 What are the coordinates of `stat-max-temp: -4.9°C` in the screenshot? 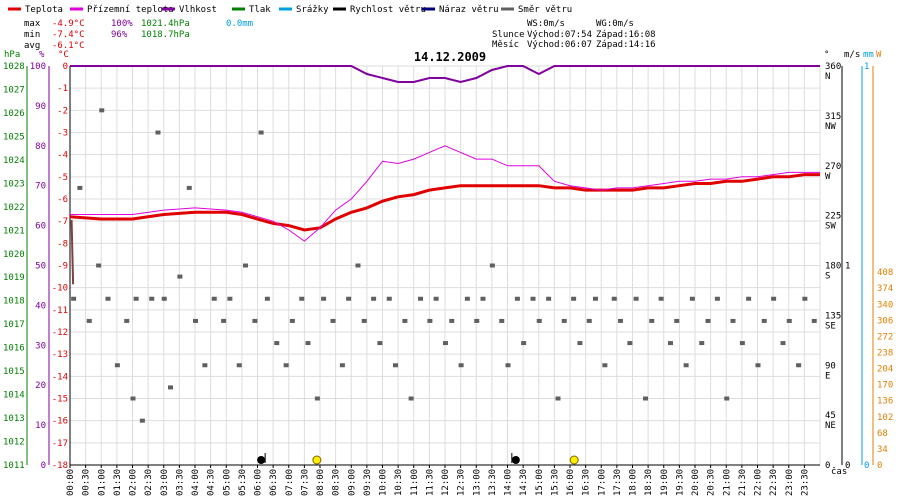 It's located at (68, 24).